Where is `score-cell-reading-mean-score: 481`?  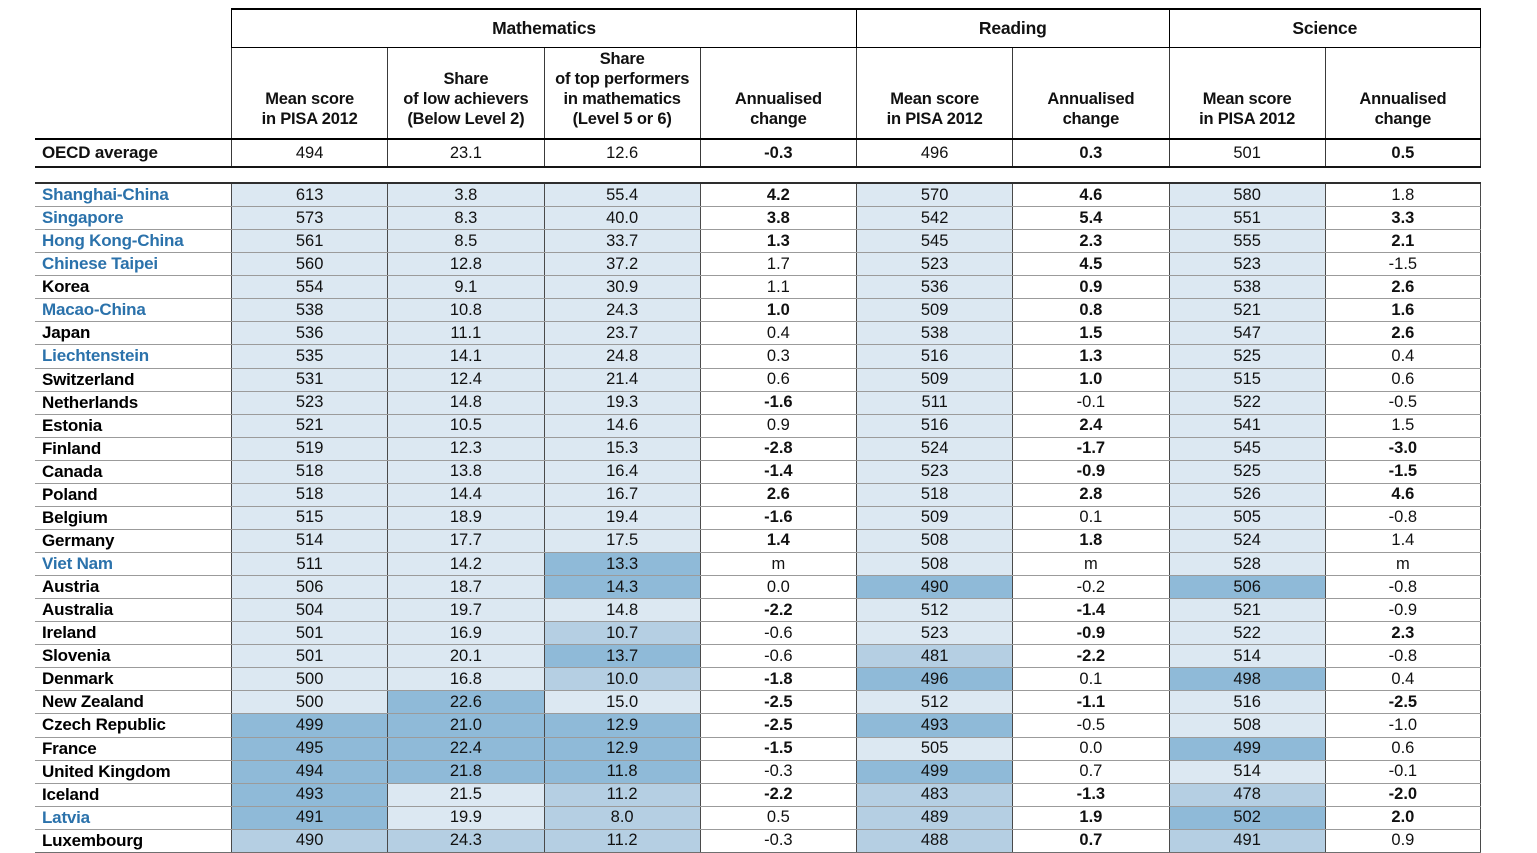
score-cell-reading-mean-score: 481 is located at coordinates (934, 656).